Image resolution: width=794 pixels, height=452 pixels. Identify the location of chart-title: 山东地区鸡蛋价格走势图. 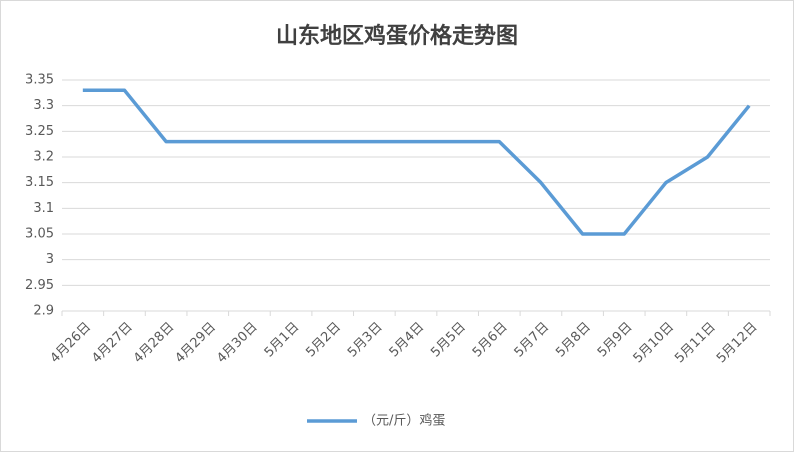
(397, 36).